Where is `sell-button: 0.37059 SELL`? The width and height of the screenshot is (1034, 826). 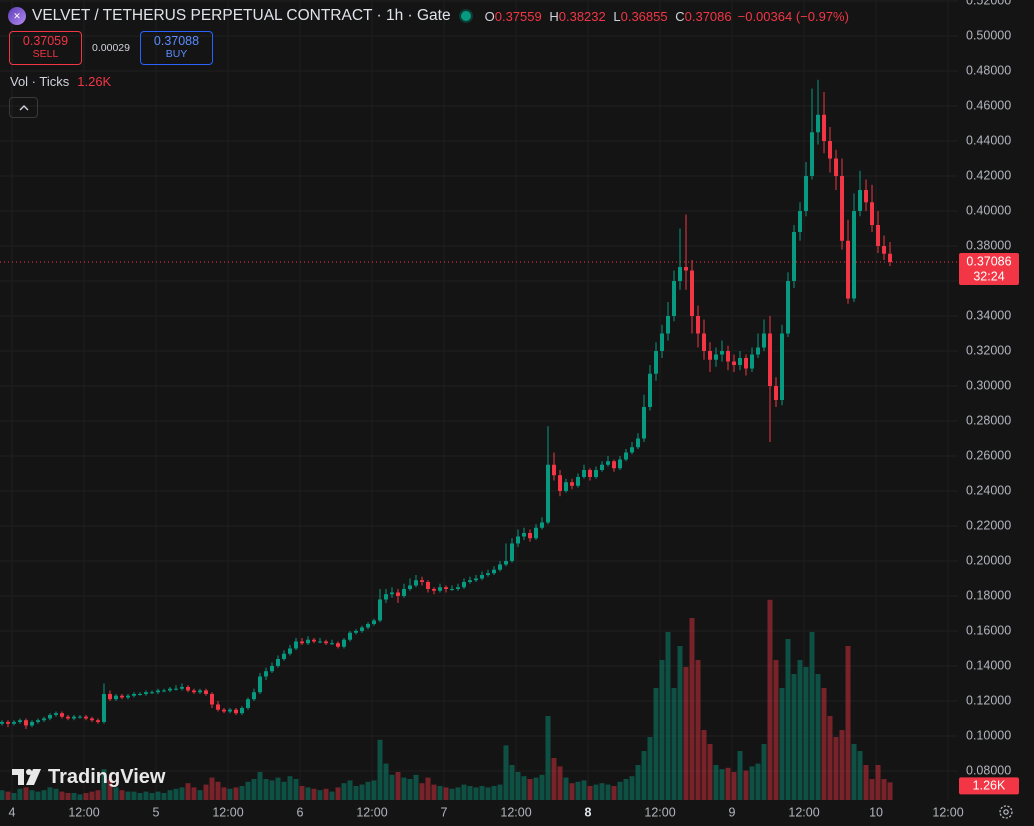
sell-button: 0.37059 SELL is located at coordinates (45, 48).